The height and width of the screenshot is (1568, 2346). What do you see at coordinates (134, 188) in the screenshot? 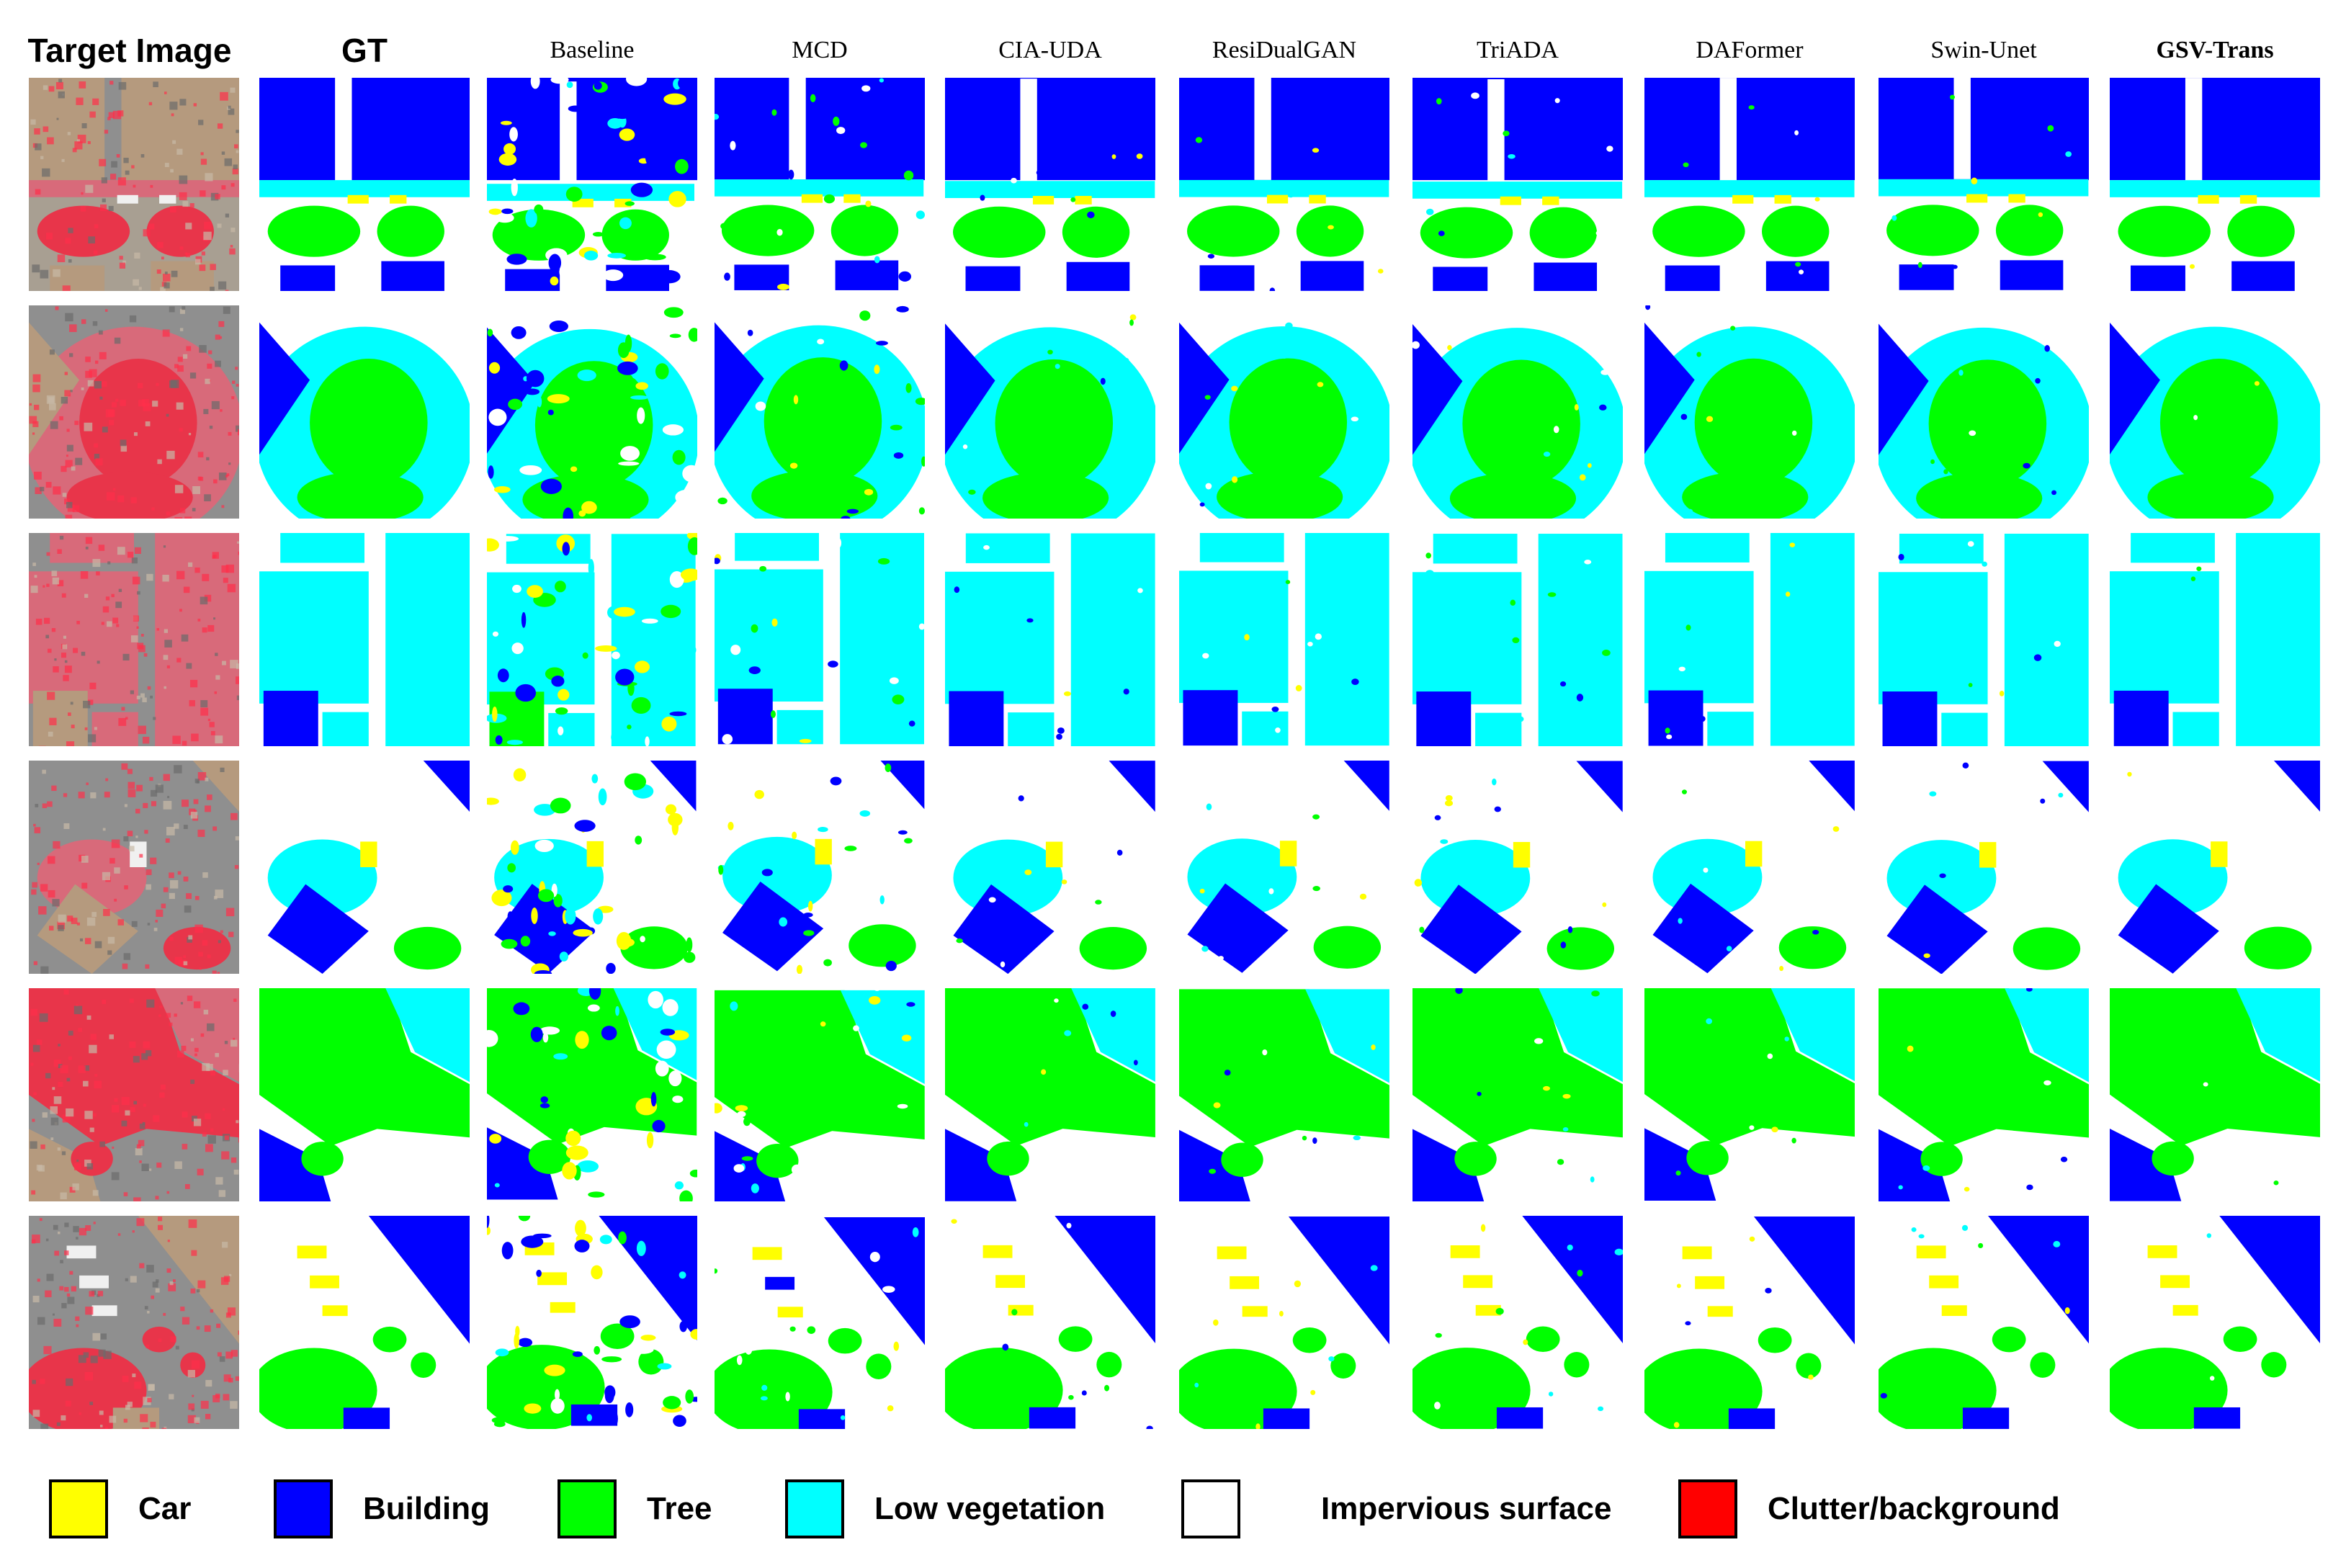
I see `photo-region` at bounding box center [134, 188].